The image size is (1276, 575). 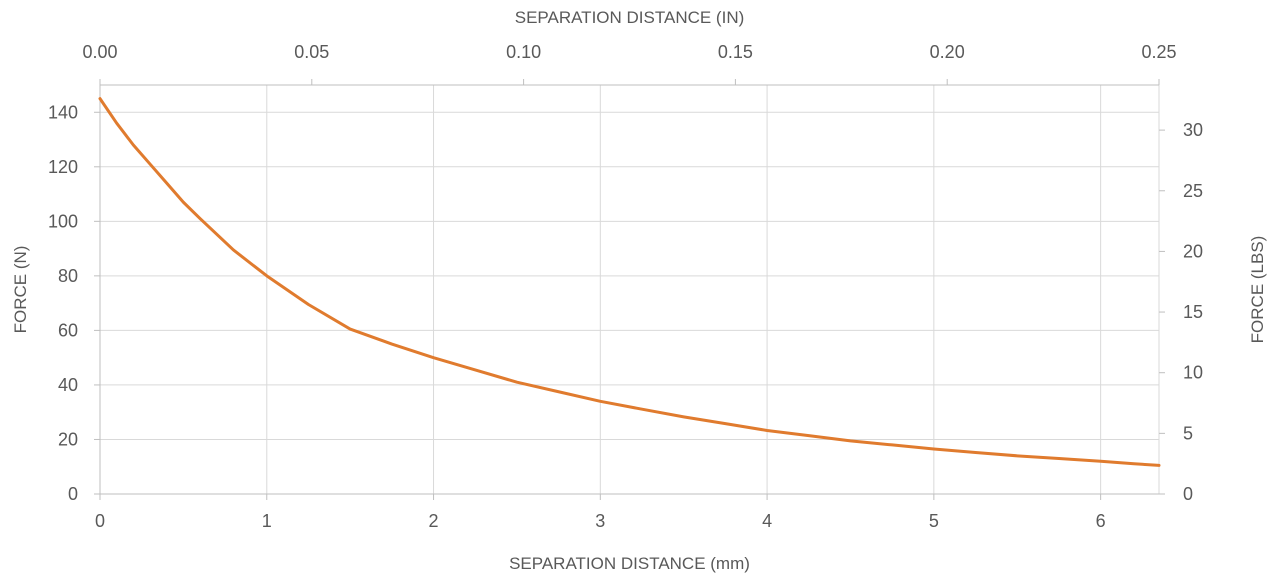 What do you see at coordinates (267, 521) in the screenshot?
I see `x-tick-label: 1` at bounding box center [267, 521].